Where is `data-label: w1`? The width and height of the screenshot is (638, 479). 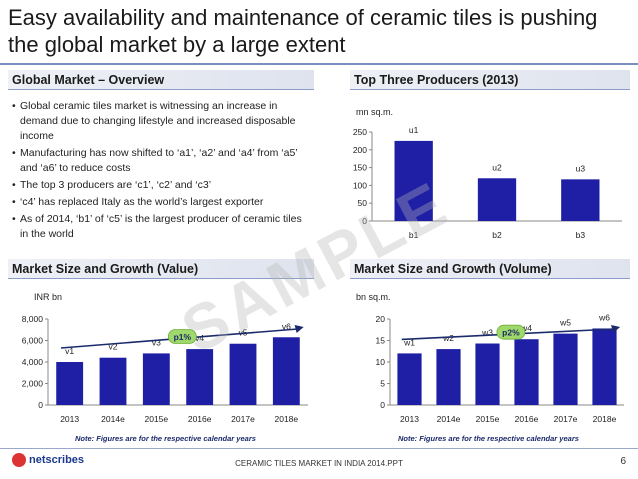 data-label: w1 is located at coordinates (409, 342).